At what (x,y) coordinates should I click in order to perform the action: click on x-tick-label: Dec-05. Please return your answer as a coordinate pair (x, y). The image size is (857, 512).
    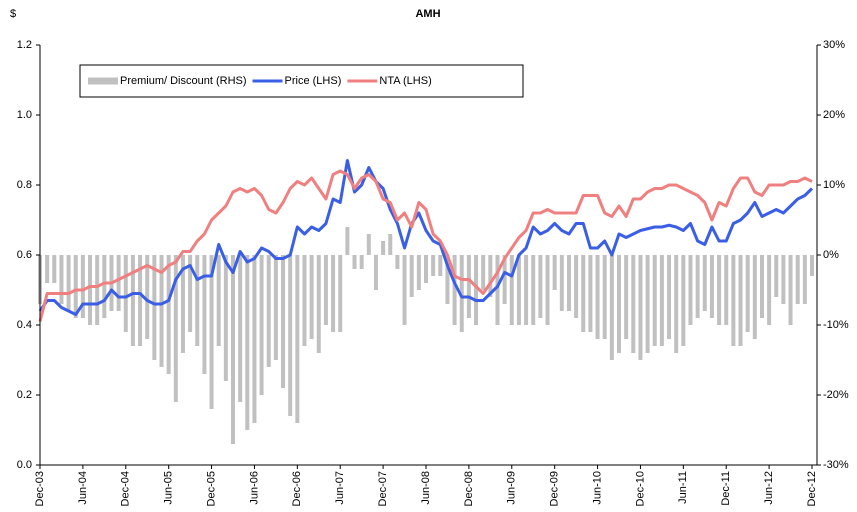
    Looking at the image, I should click on (211, 488).